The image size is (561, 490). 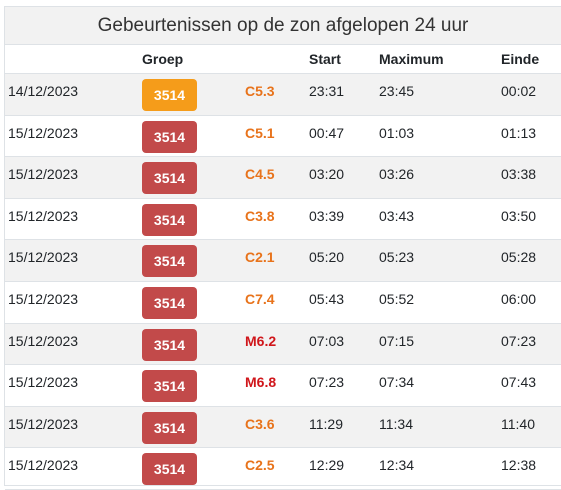 What do you see at coordinates (327, 257) in the screenshot?
I see `event-start: 05:20` at bounding box center [327, 257].